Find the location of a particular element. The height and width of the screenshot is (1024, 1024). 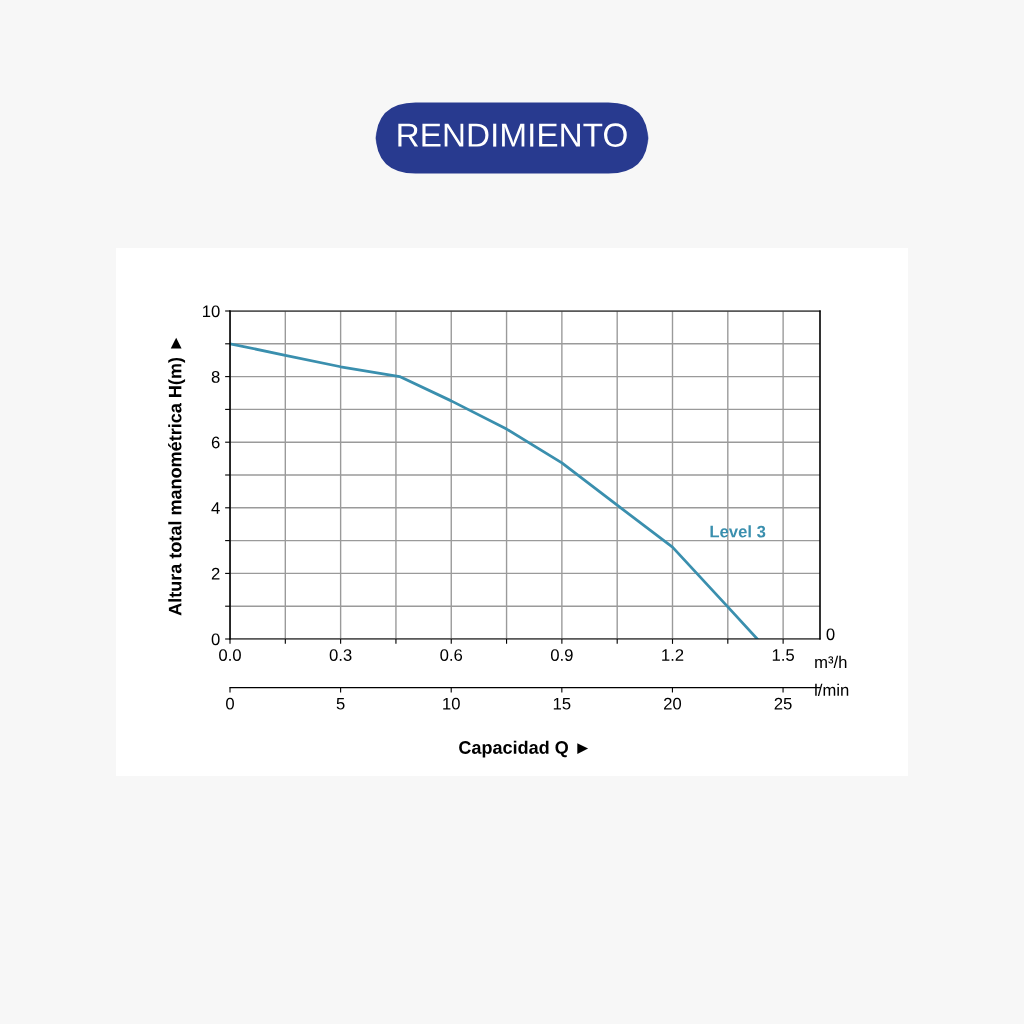

x-tick-label: 1.5 is located at coordinates (783, 655).